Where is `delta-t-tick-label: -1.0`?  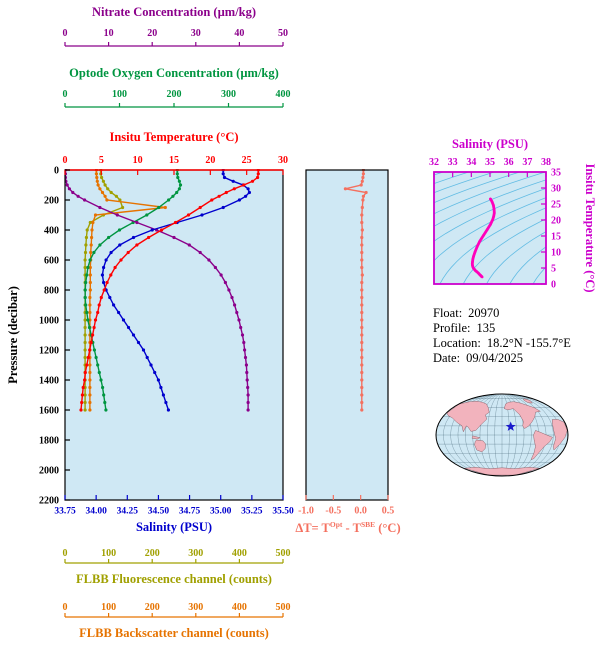 delta-t-tick-label: -1.0 is located at coordinates (306, 511).